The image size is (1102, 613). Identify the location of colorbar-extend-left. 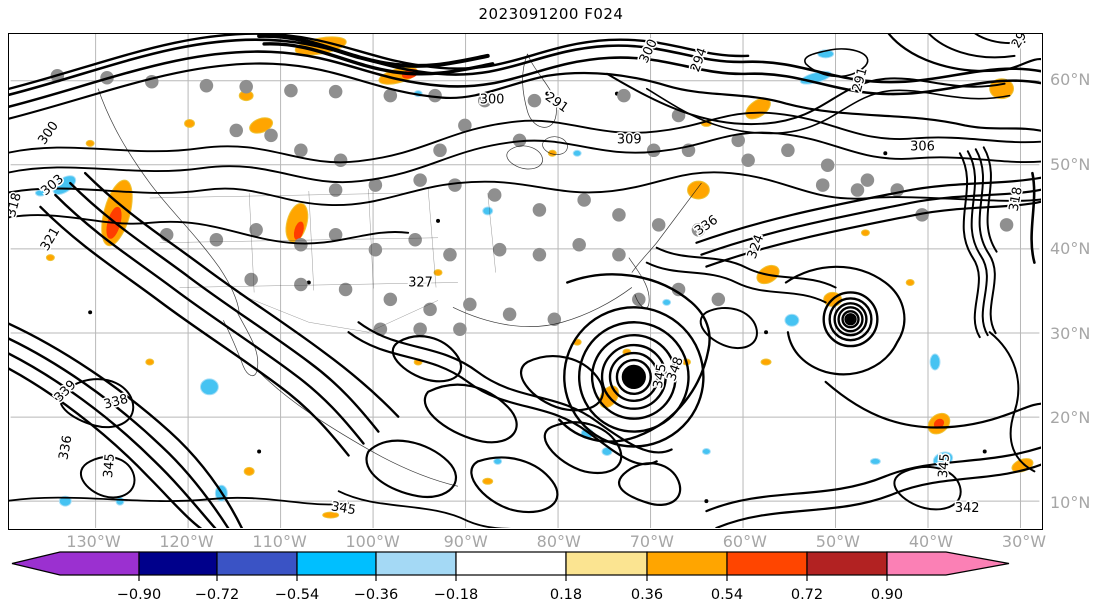
(75, 563).